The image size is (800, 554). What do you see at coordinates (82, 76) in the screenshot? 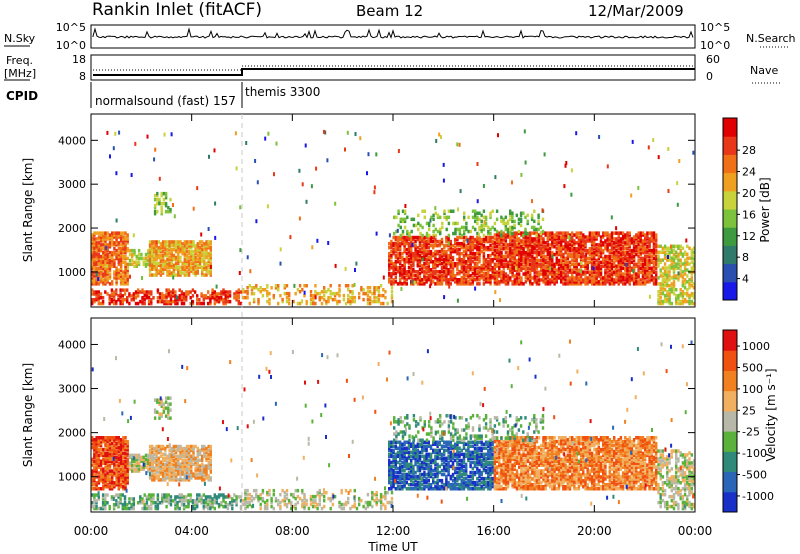
I see `freq-left-tick-bottom: 8` at bounding box center [82, 76].